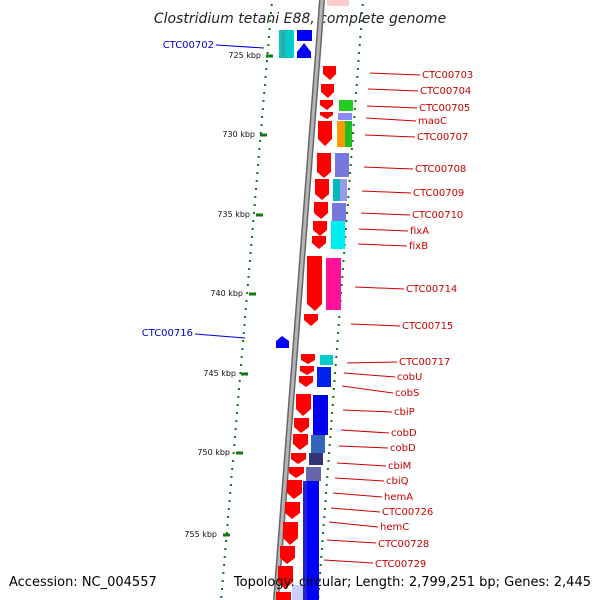 The image size is (600, 600). Describe the element at coordinates (83, 582) in the screenshot. I see `accession-text: Accession: NC_004557` at that location.